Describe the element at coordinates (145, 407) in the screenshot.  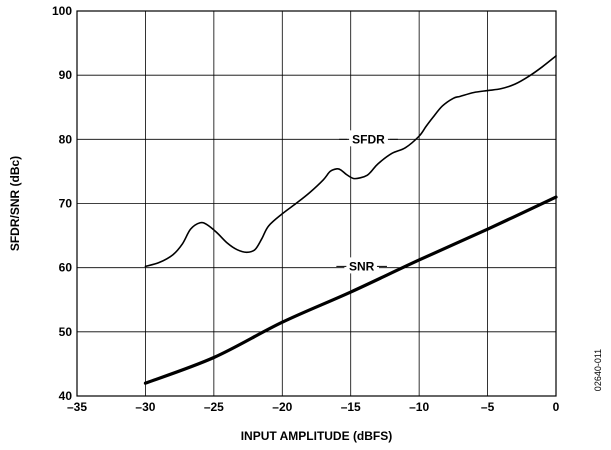
I see `x-tick-label: –30` at that location.